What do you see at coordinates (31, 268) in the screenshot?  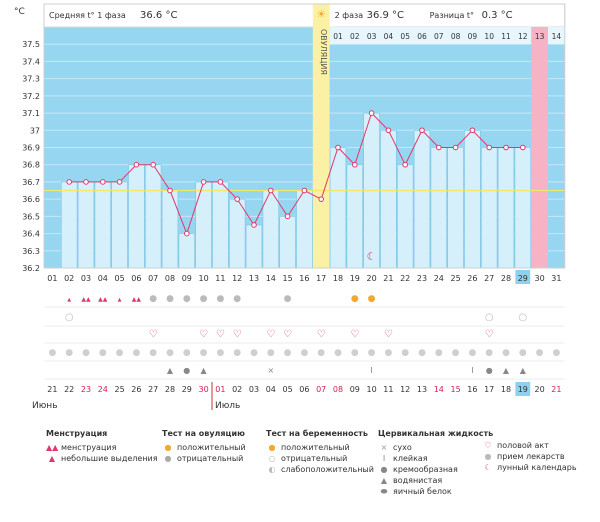 I see `y-tick-label: 36.2` at bounding box center [31, 268].